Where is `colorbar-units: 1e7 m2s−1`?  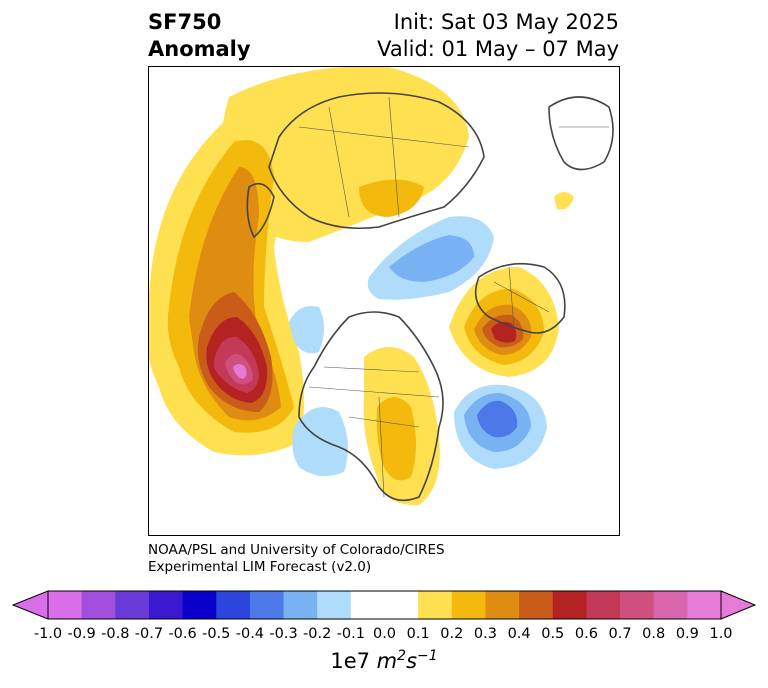 colorbar-units: 1e7 m2s−1 is located at coordinates (384, 660).